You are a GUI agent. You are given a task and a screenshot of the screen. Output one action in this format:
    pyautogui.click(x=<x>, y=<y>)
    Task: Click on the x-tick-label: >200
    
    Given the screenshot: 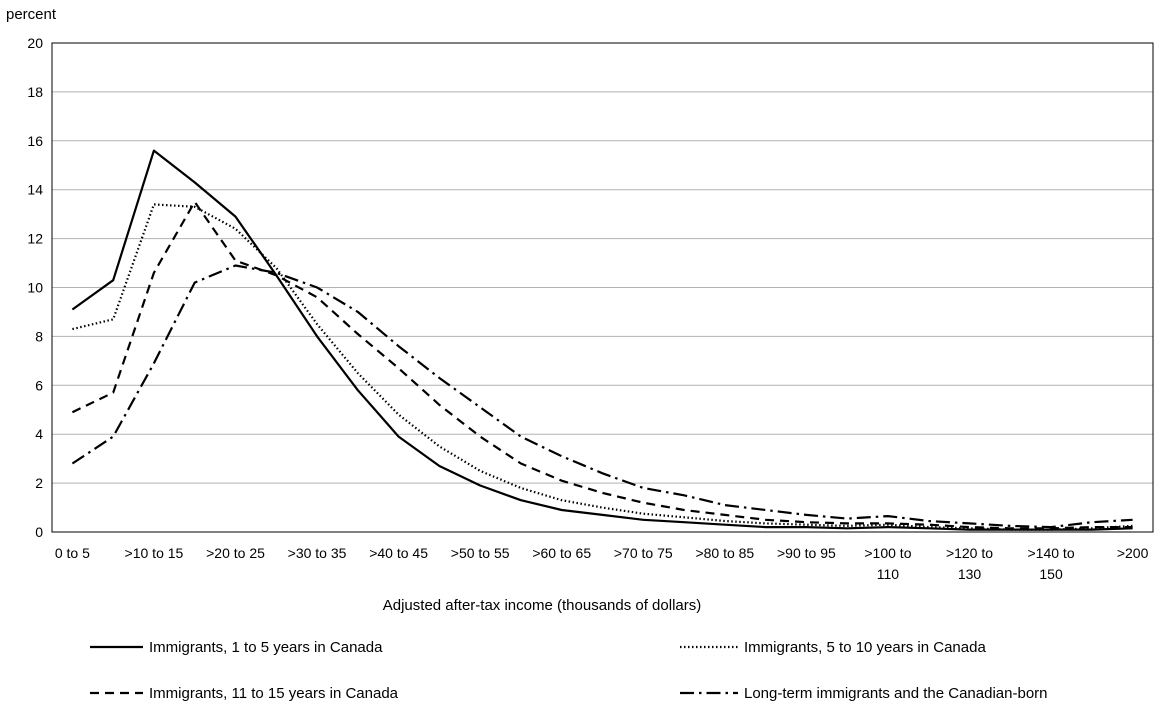 What is the action you would take?
    pyautogui.click(x=1133, y=553)
    